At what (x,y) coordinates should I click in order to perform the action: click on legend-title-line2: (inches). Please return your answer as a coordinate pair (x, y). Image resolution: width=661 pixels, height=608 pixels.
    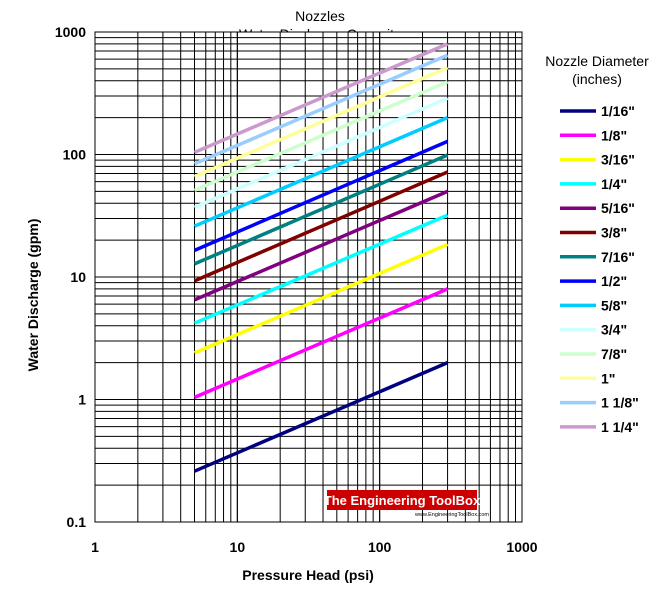
    Looking at the image, I should click on (597, 79).